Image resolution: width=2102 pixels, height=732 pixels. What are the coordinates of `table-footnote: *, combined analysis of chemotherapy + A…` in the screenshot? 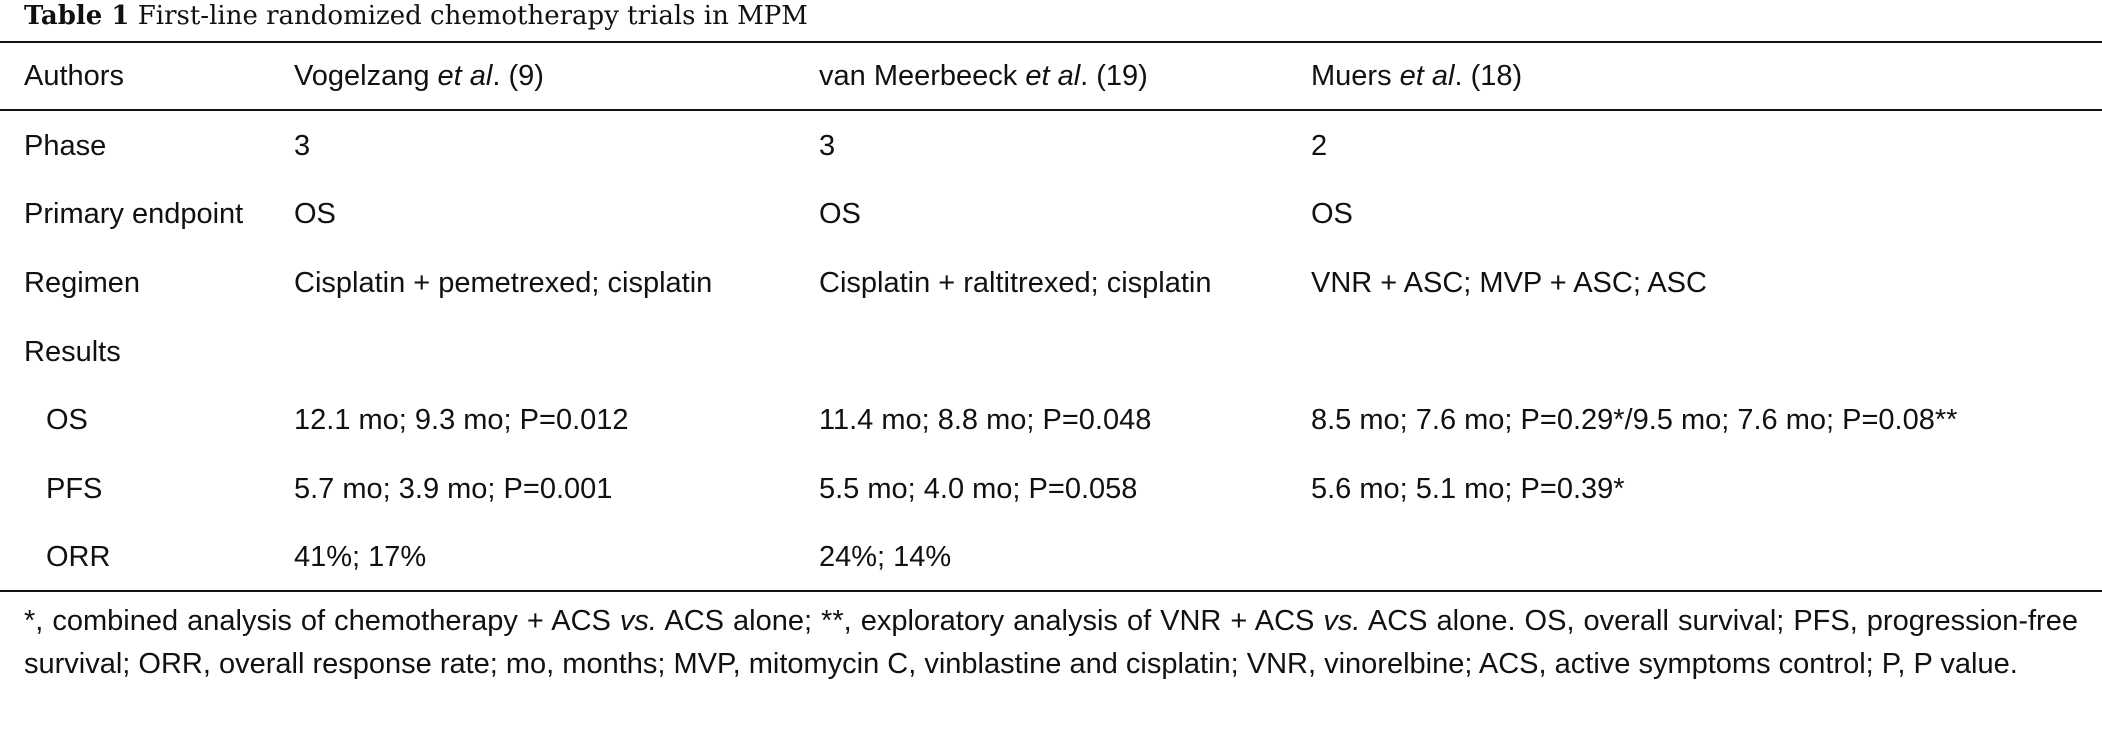 It's located at (1051, 642).